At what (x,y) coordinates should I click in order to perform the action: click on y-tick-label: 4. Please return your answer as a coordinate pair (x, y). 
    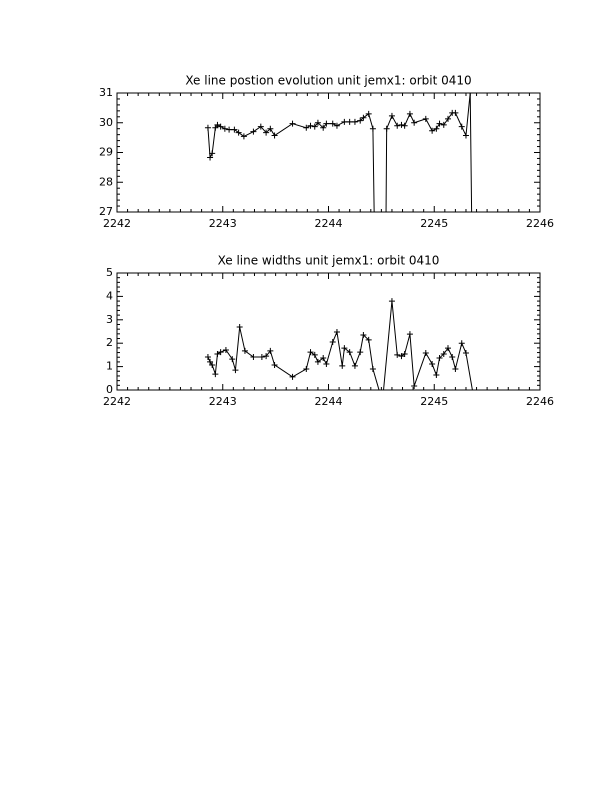
    Looking at the image, I should click on (109, 295).